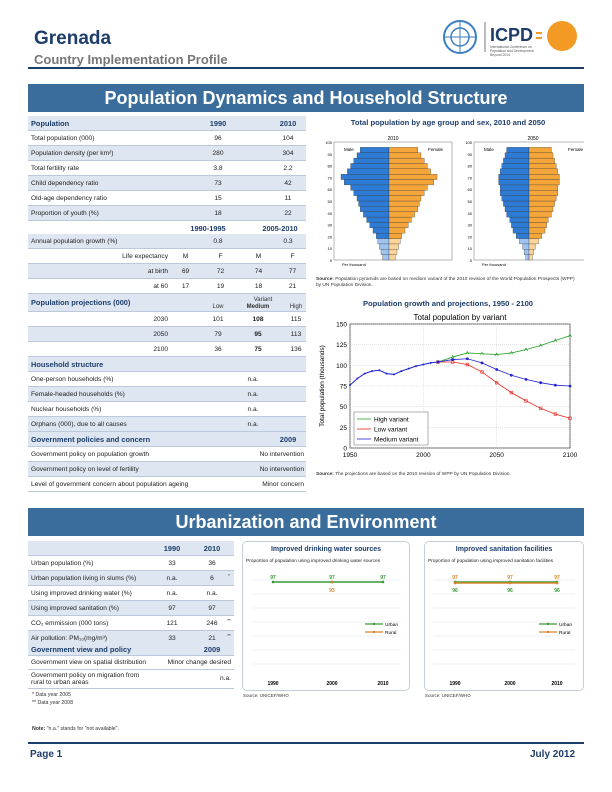 This screenshot has height=792, width=612. I want to click on pyramid-ytick: 30, so click(330, 225).